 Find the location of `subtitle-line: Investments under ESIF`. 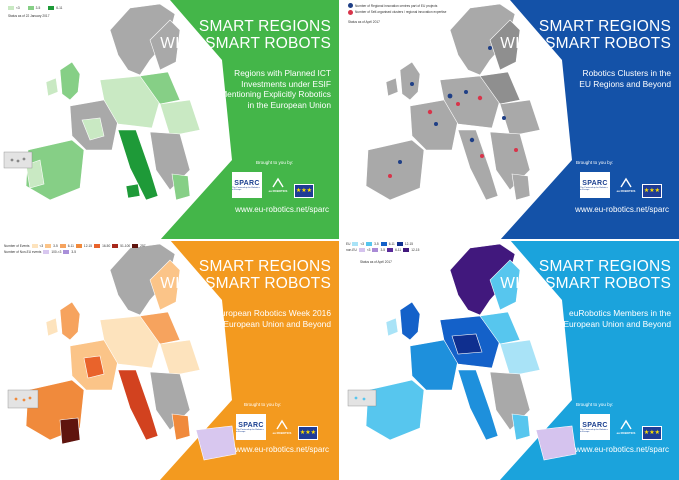

subtitle-line: Investments under ESIF is located at coordinates (286, 83).